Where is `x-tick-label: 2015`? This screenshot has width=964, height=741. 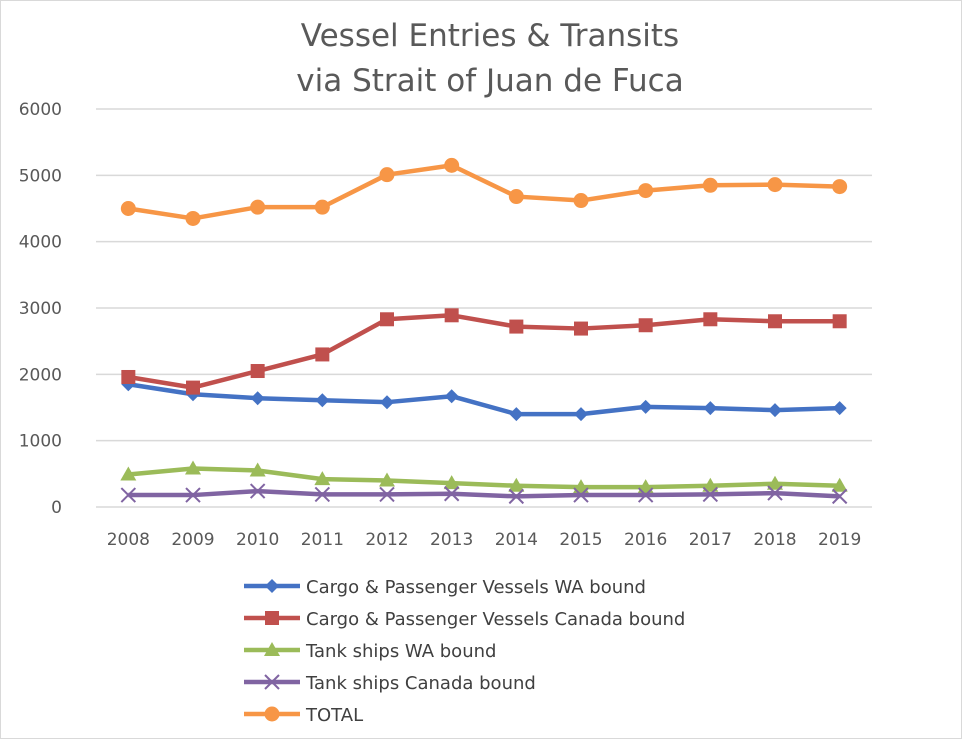
x-tick-label: 2015 is located at coordinates (580, 540).